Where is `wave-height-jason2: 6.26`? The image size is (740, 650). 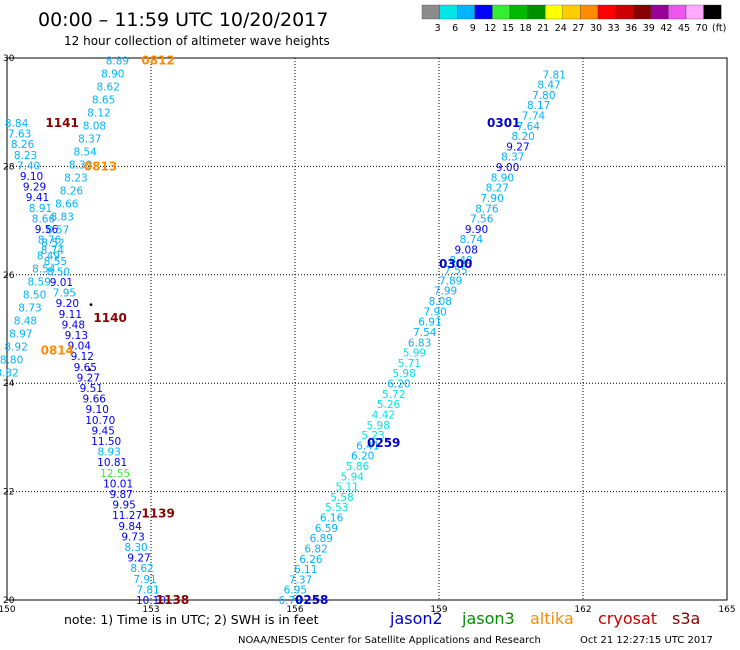
wave-height-jason2: 6.26 is located at coordinates (311, 560).